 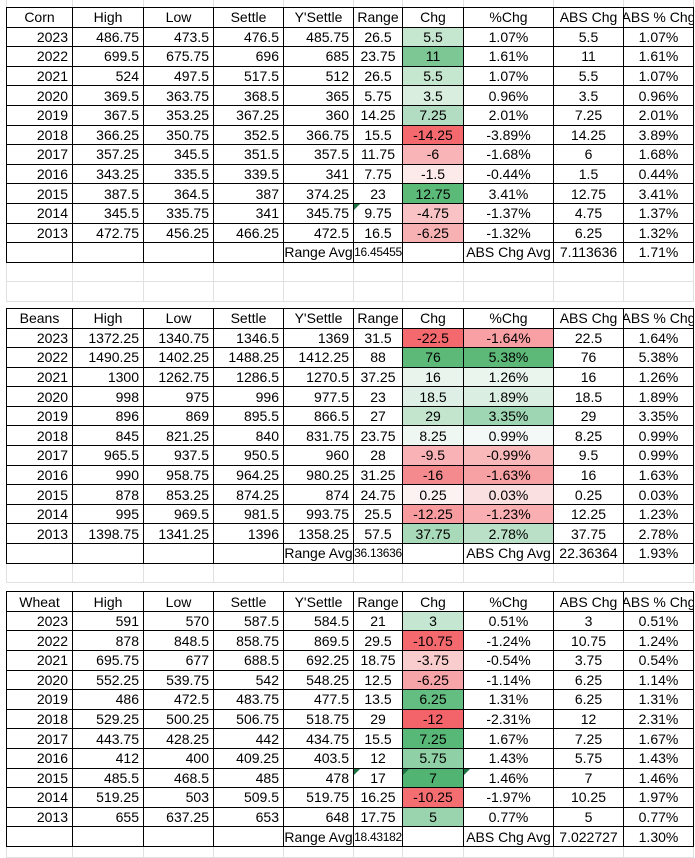 What do you see at coordinates (319, 798) in the screenshot?
I see `cell-ysettle: 519.75` at bounding box center [319, 798].